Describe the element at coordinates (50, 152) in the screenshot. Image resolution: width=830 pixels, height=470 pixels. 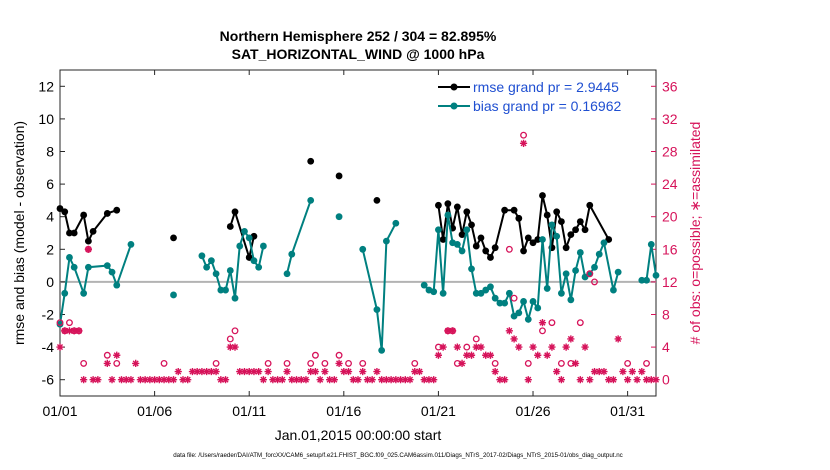
I see `y-tick-label-7: 8` at that location.